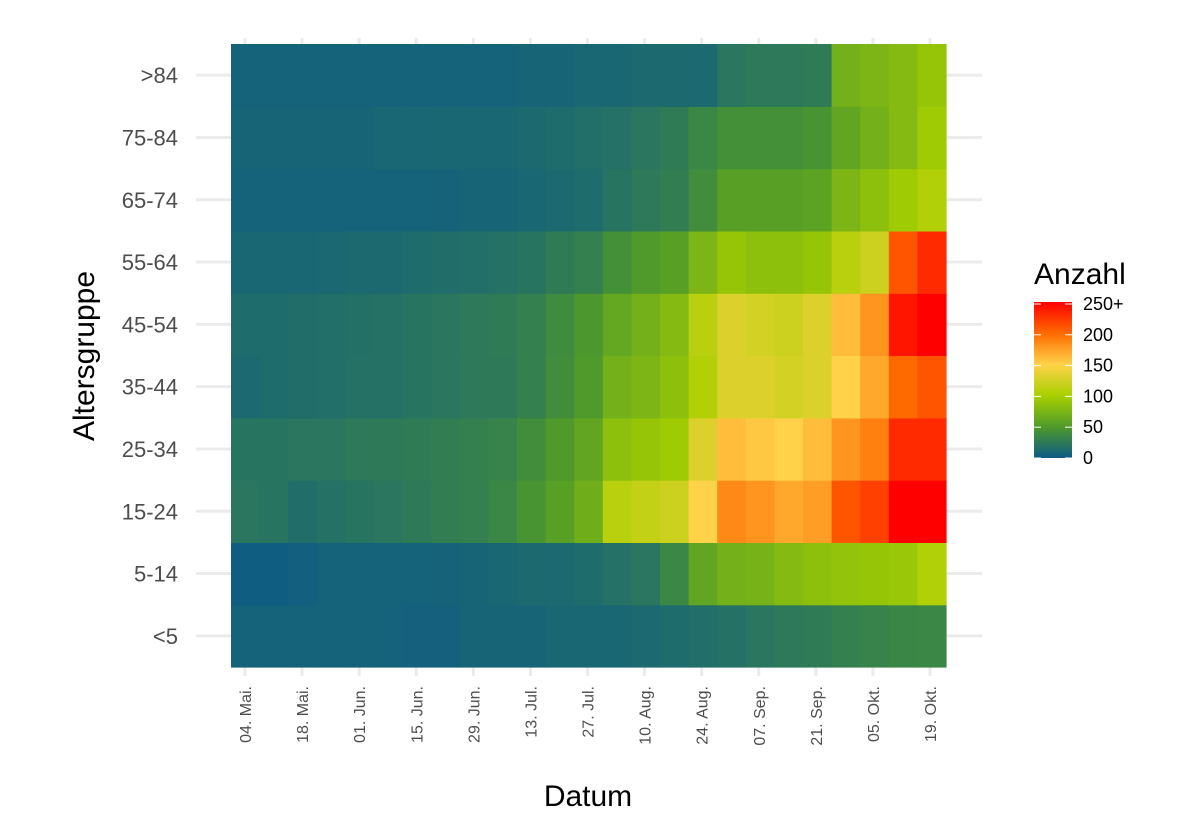  I want to click on legend-labels: 250+ 200 150 100 50 0, so click(1079, 381).